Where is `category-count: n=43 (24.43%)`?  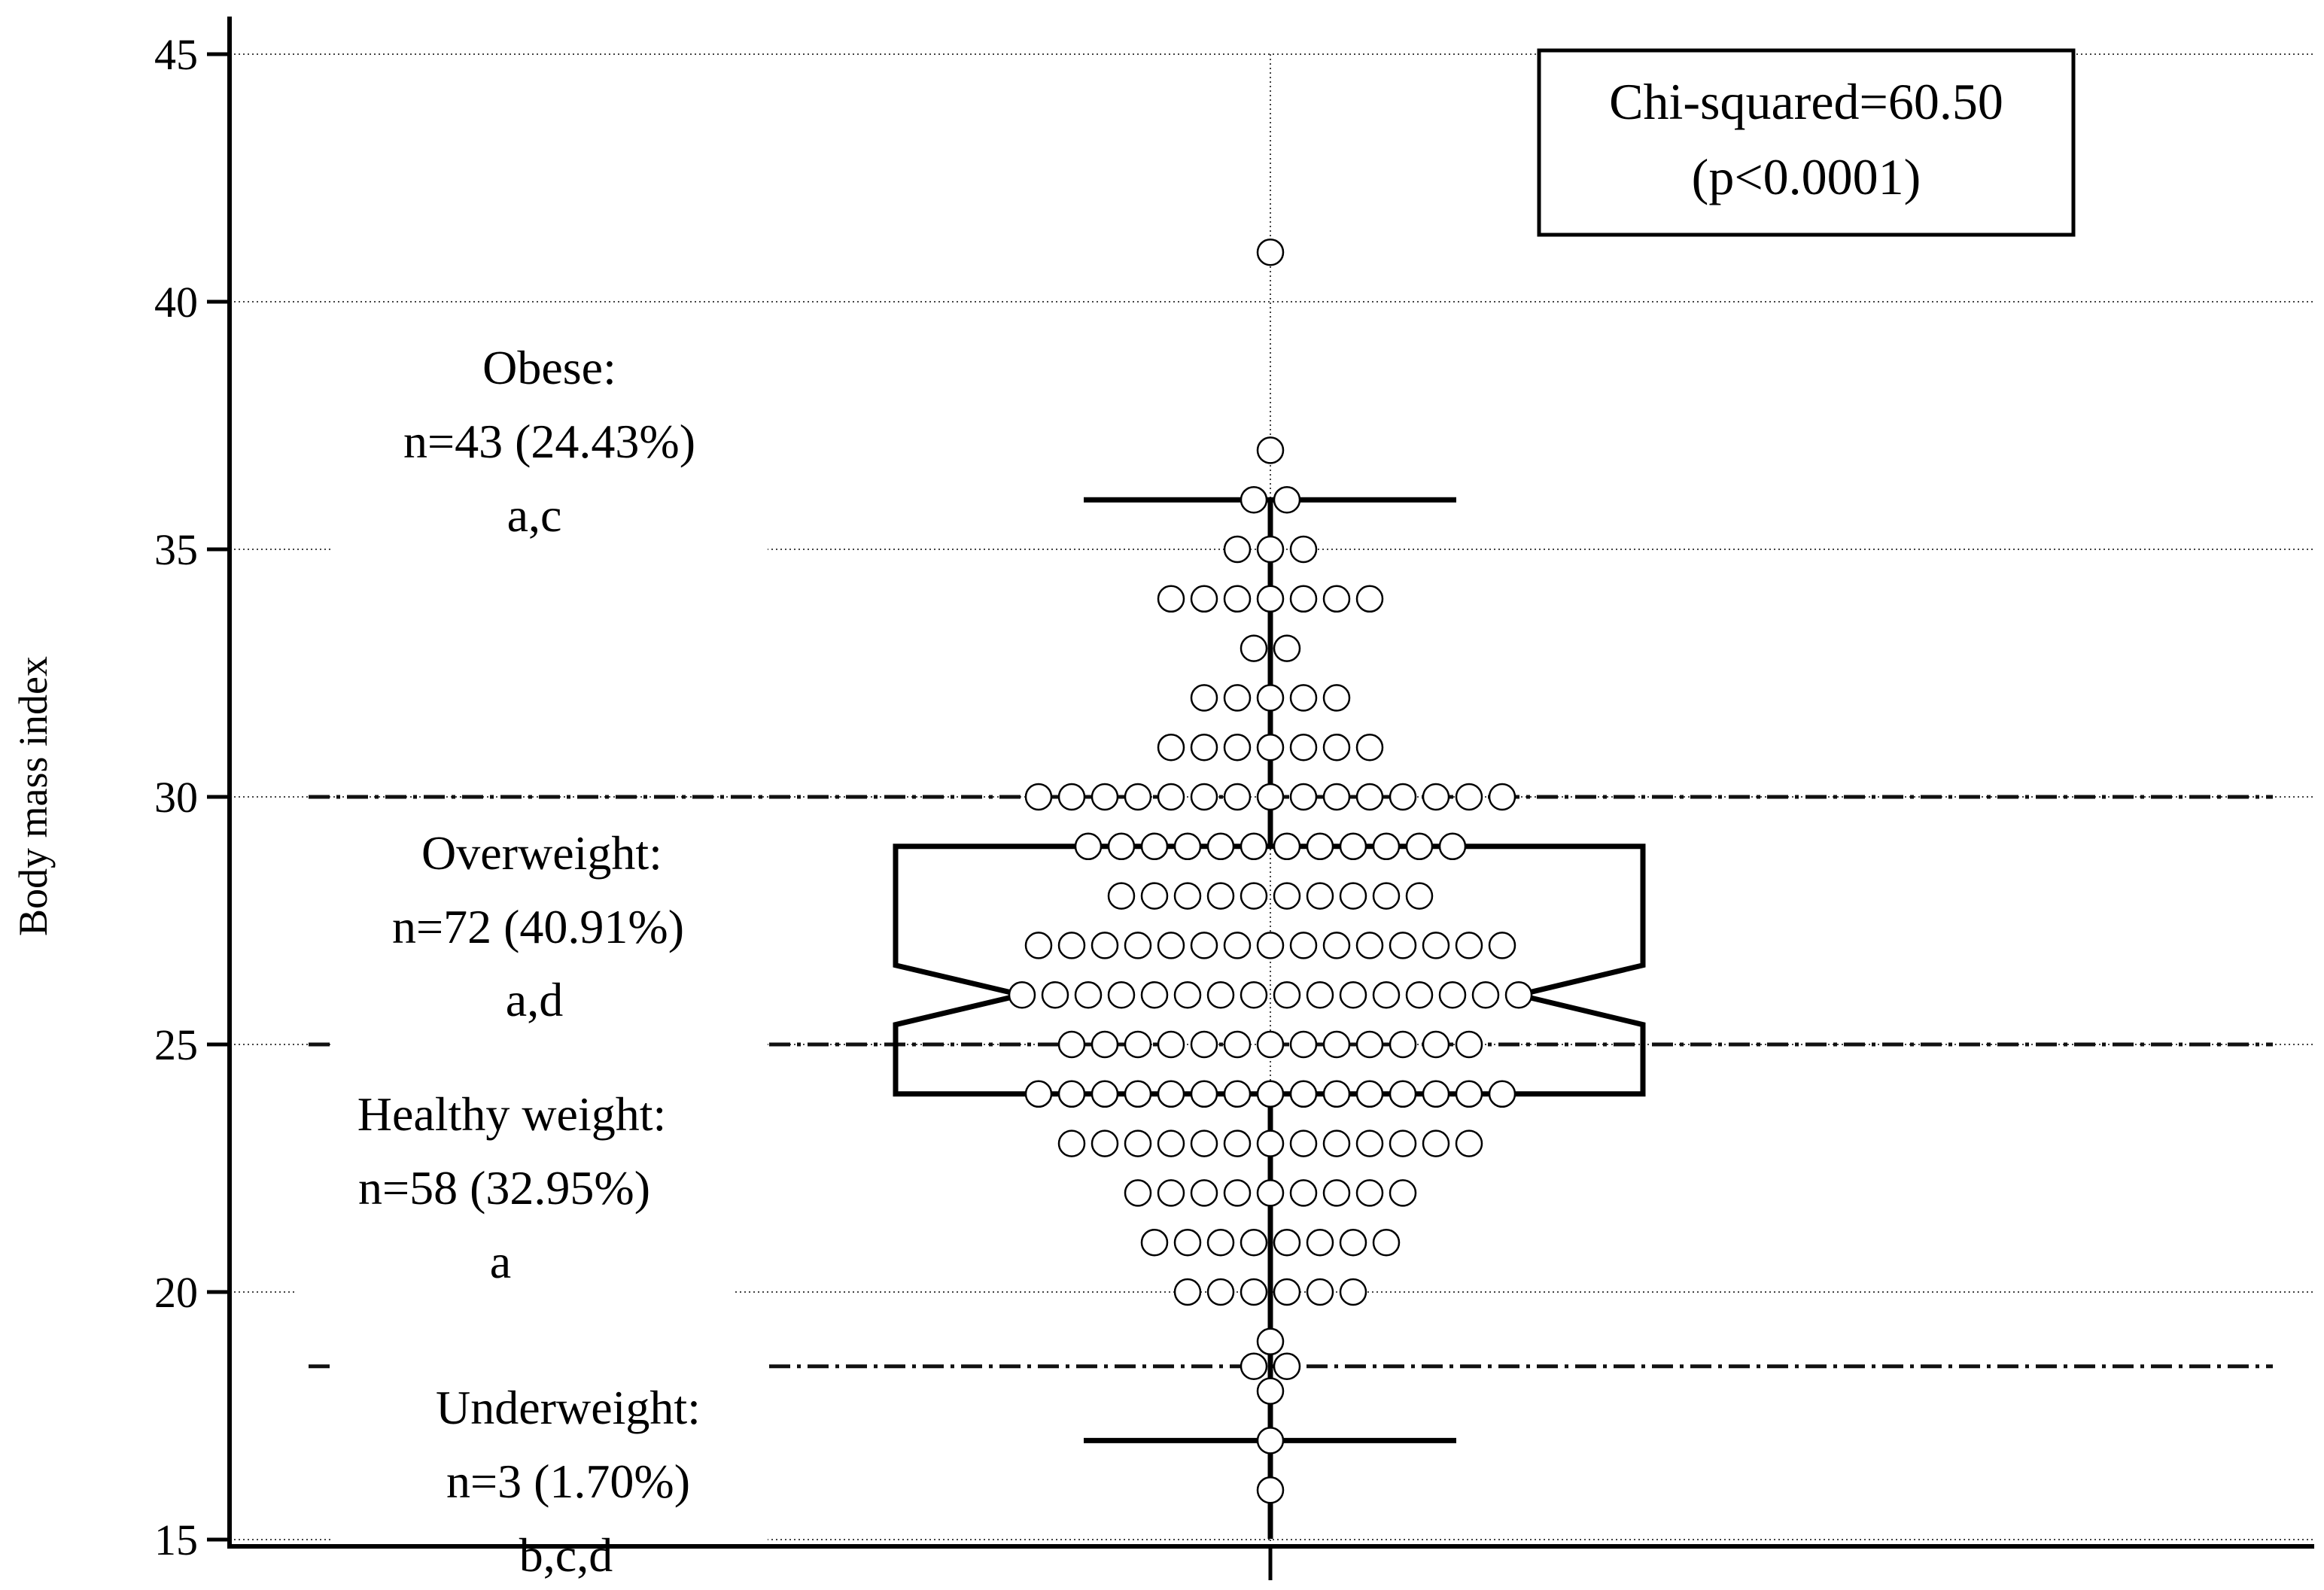 category-count: n=43 (24.43%) is located at coordinates (549, 441).